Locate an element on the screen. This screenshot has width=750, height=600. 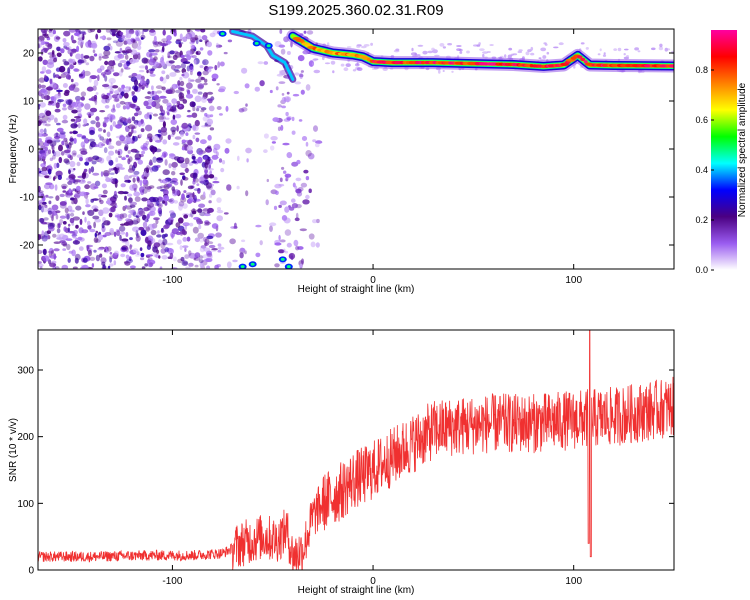
snr-xlabel: Height of straight line (km) is located at coordinates (356, 590).